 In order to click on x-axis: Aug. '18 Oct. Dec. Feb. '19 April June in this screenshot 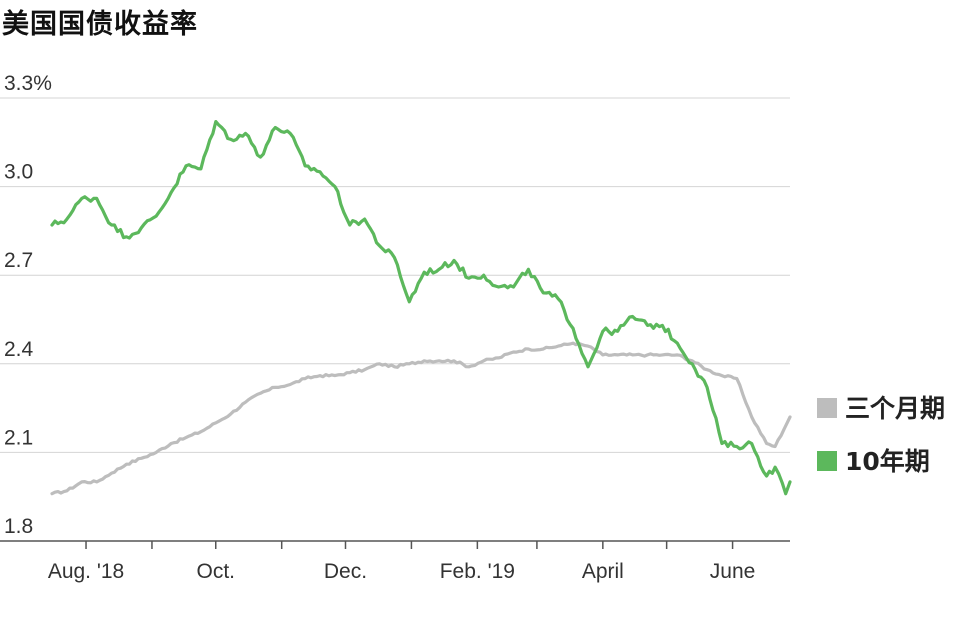, I will do `click(402, 562)`.